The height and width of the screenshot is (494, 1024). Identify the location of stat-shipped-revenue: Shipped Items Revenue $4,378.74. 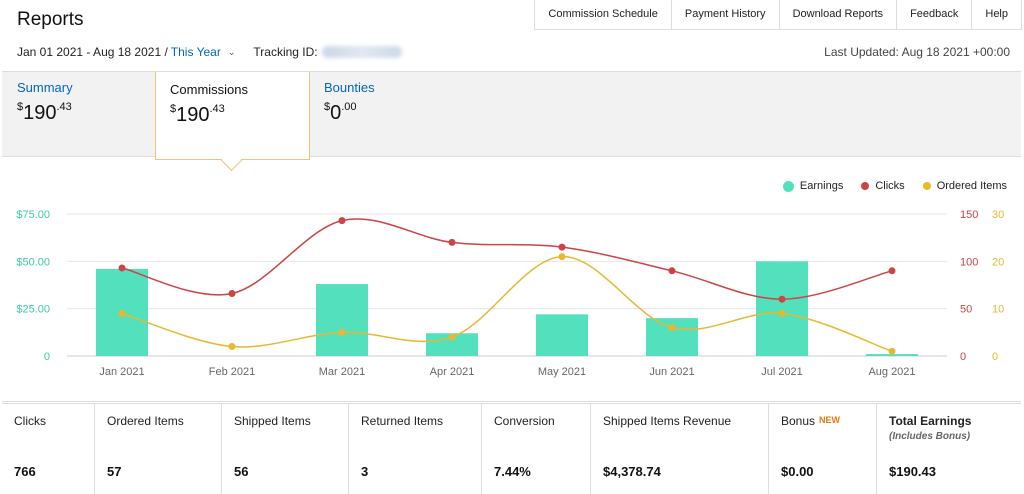
(680, 449).